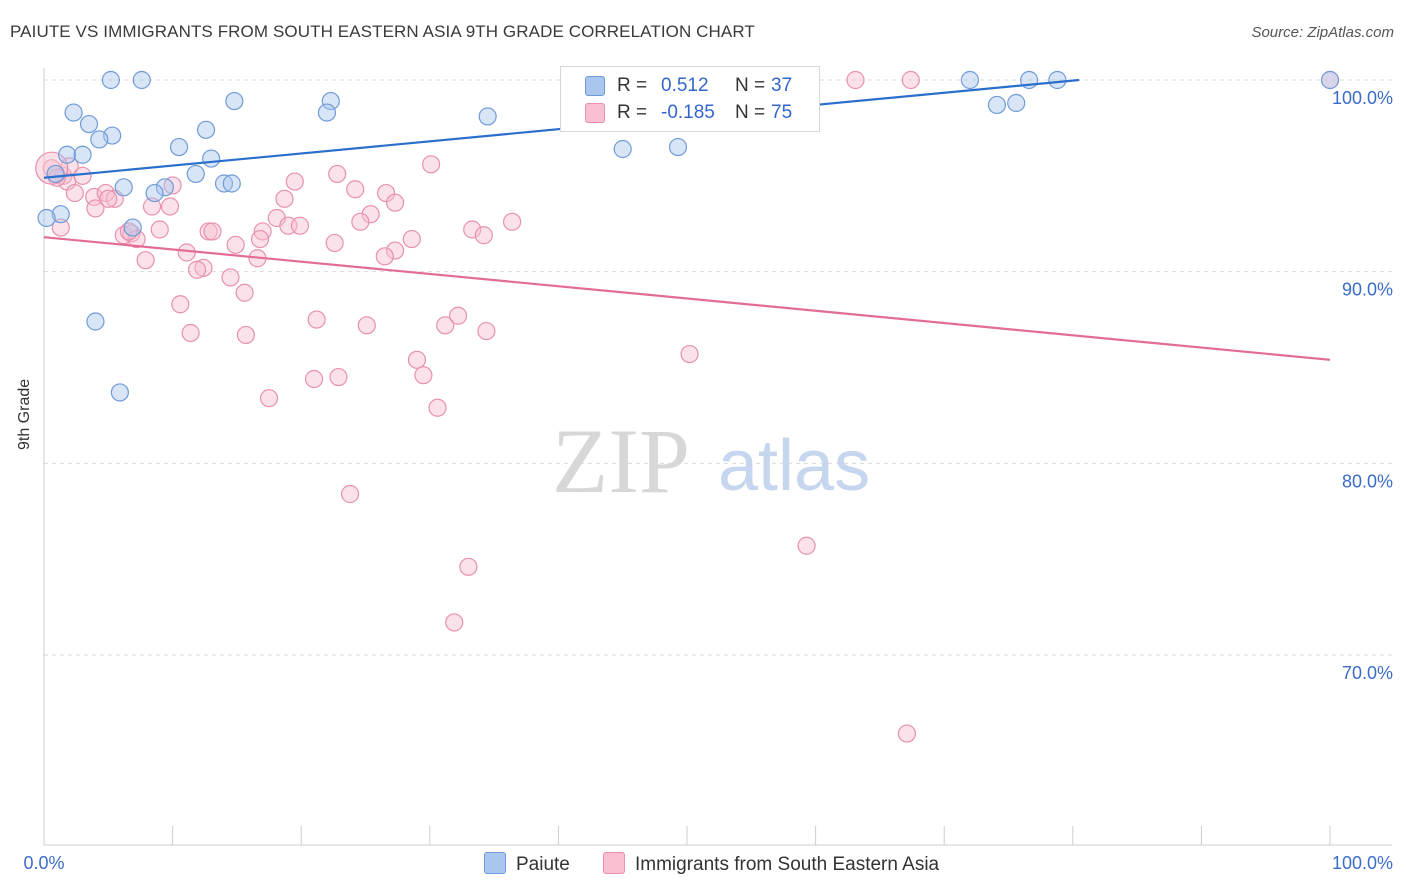  Describe the element at coordinates (685, 85) in the screenshot. I see `paiute-r-value: 0.512` at that location.